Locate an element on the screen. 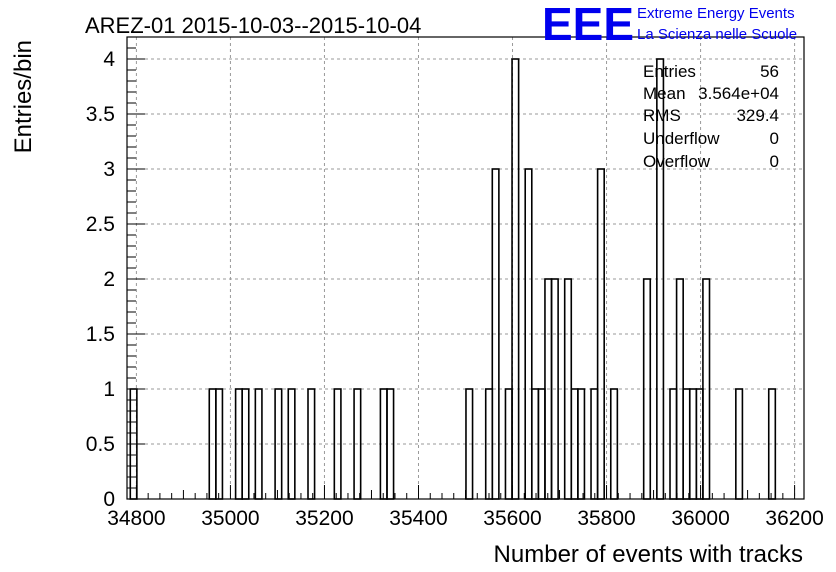 The height and width of the screenshot is (572, 836). y-tick-label: 1 is located at coordinates (109, 389).